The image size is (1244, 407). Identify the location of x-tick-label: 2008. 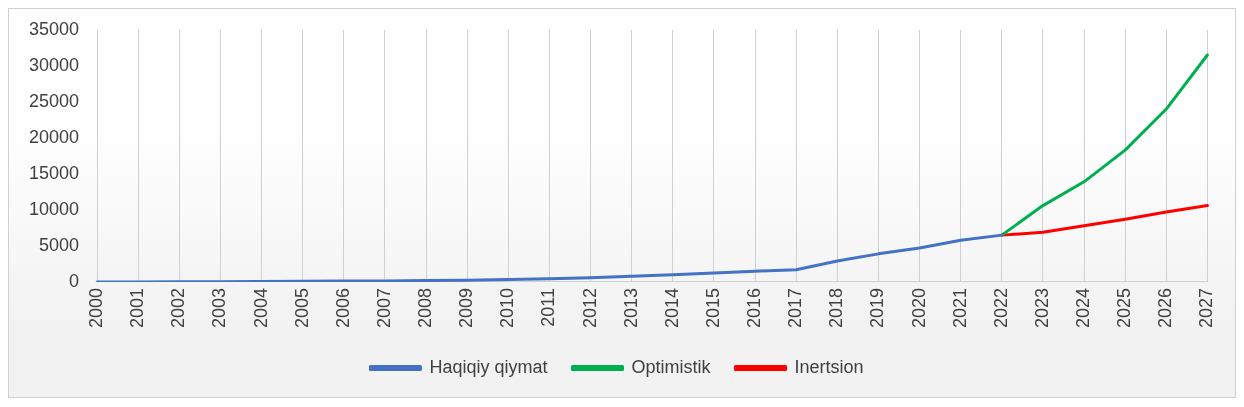
(425, 307).